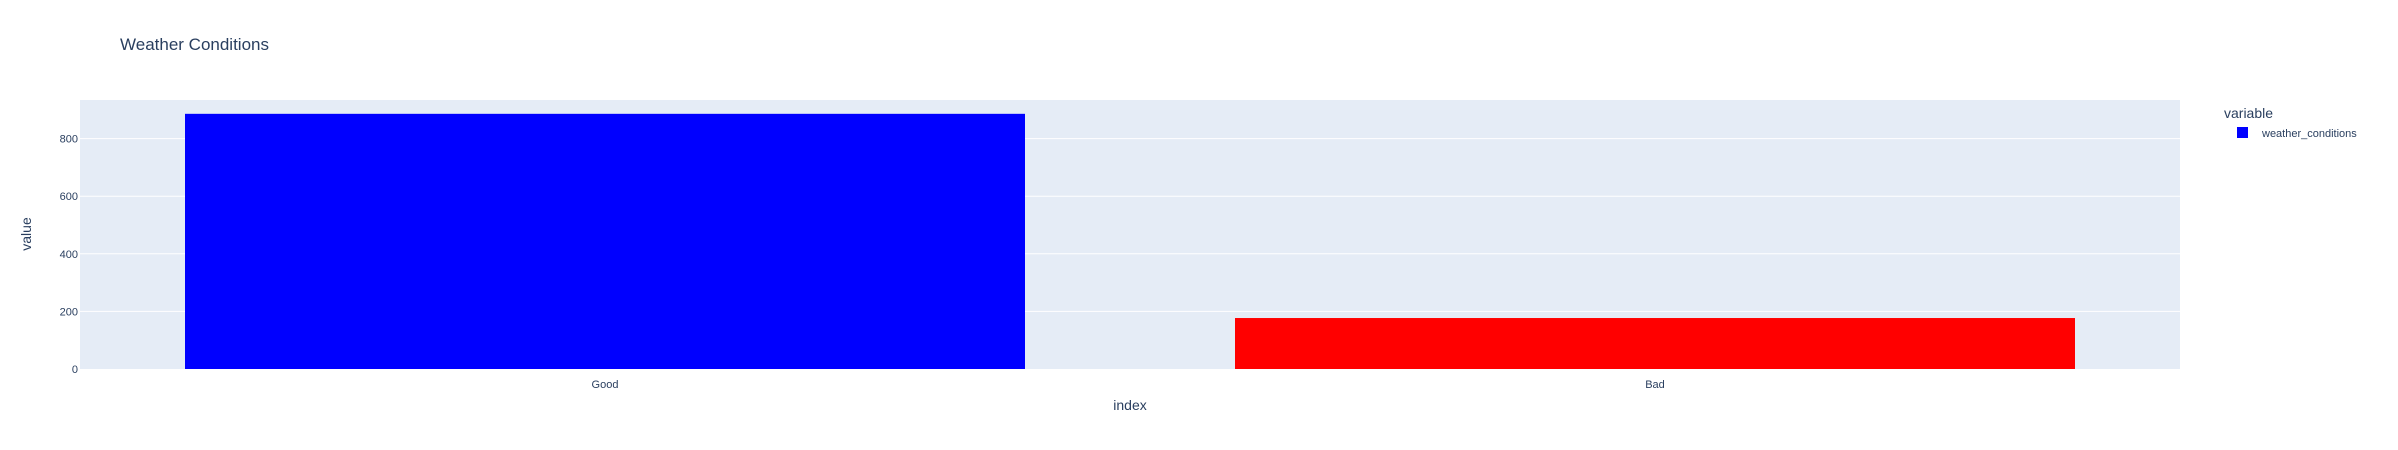 The height and width of the screenshot is (450, 2398). I want to click on y-tick-label: 600, so click(69, 197).